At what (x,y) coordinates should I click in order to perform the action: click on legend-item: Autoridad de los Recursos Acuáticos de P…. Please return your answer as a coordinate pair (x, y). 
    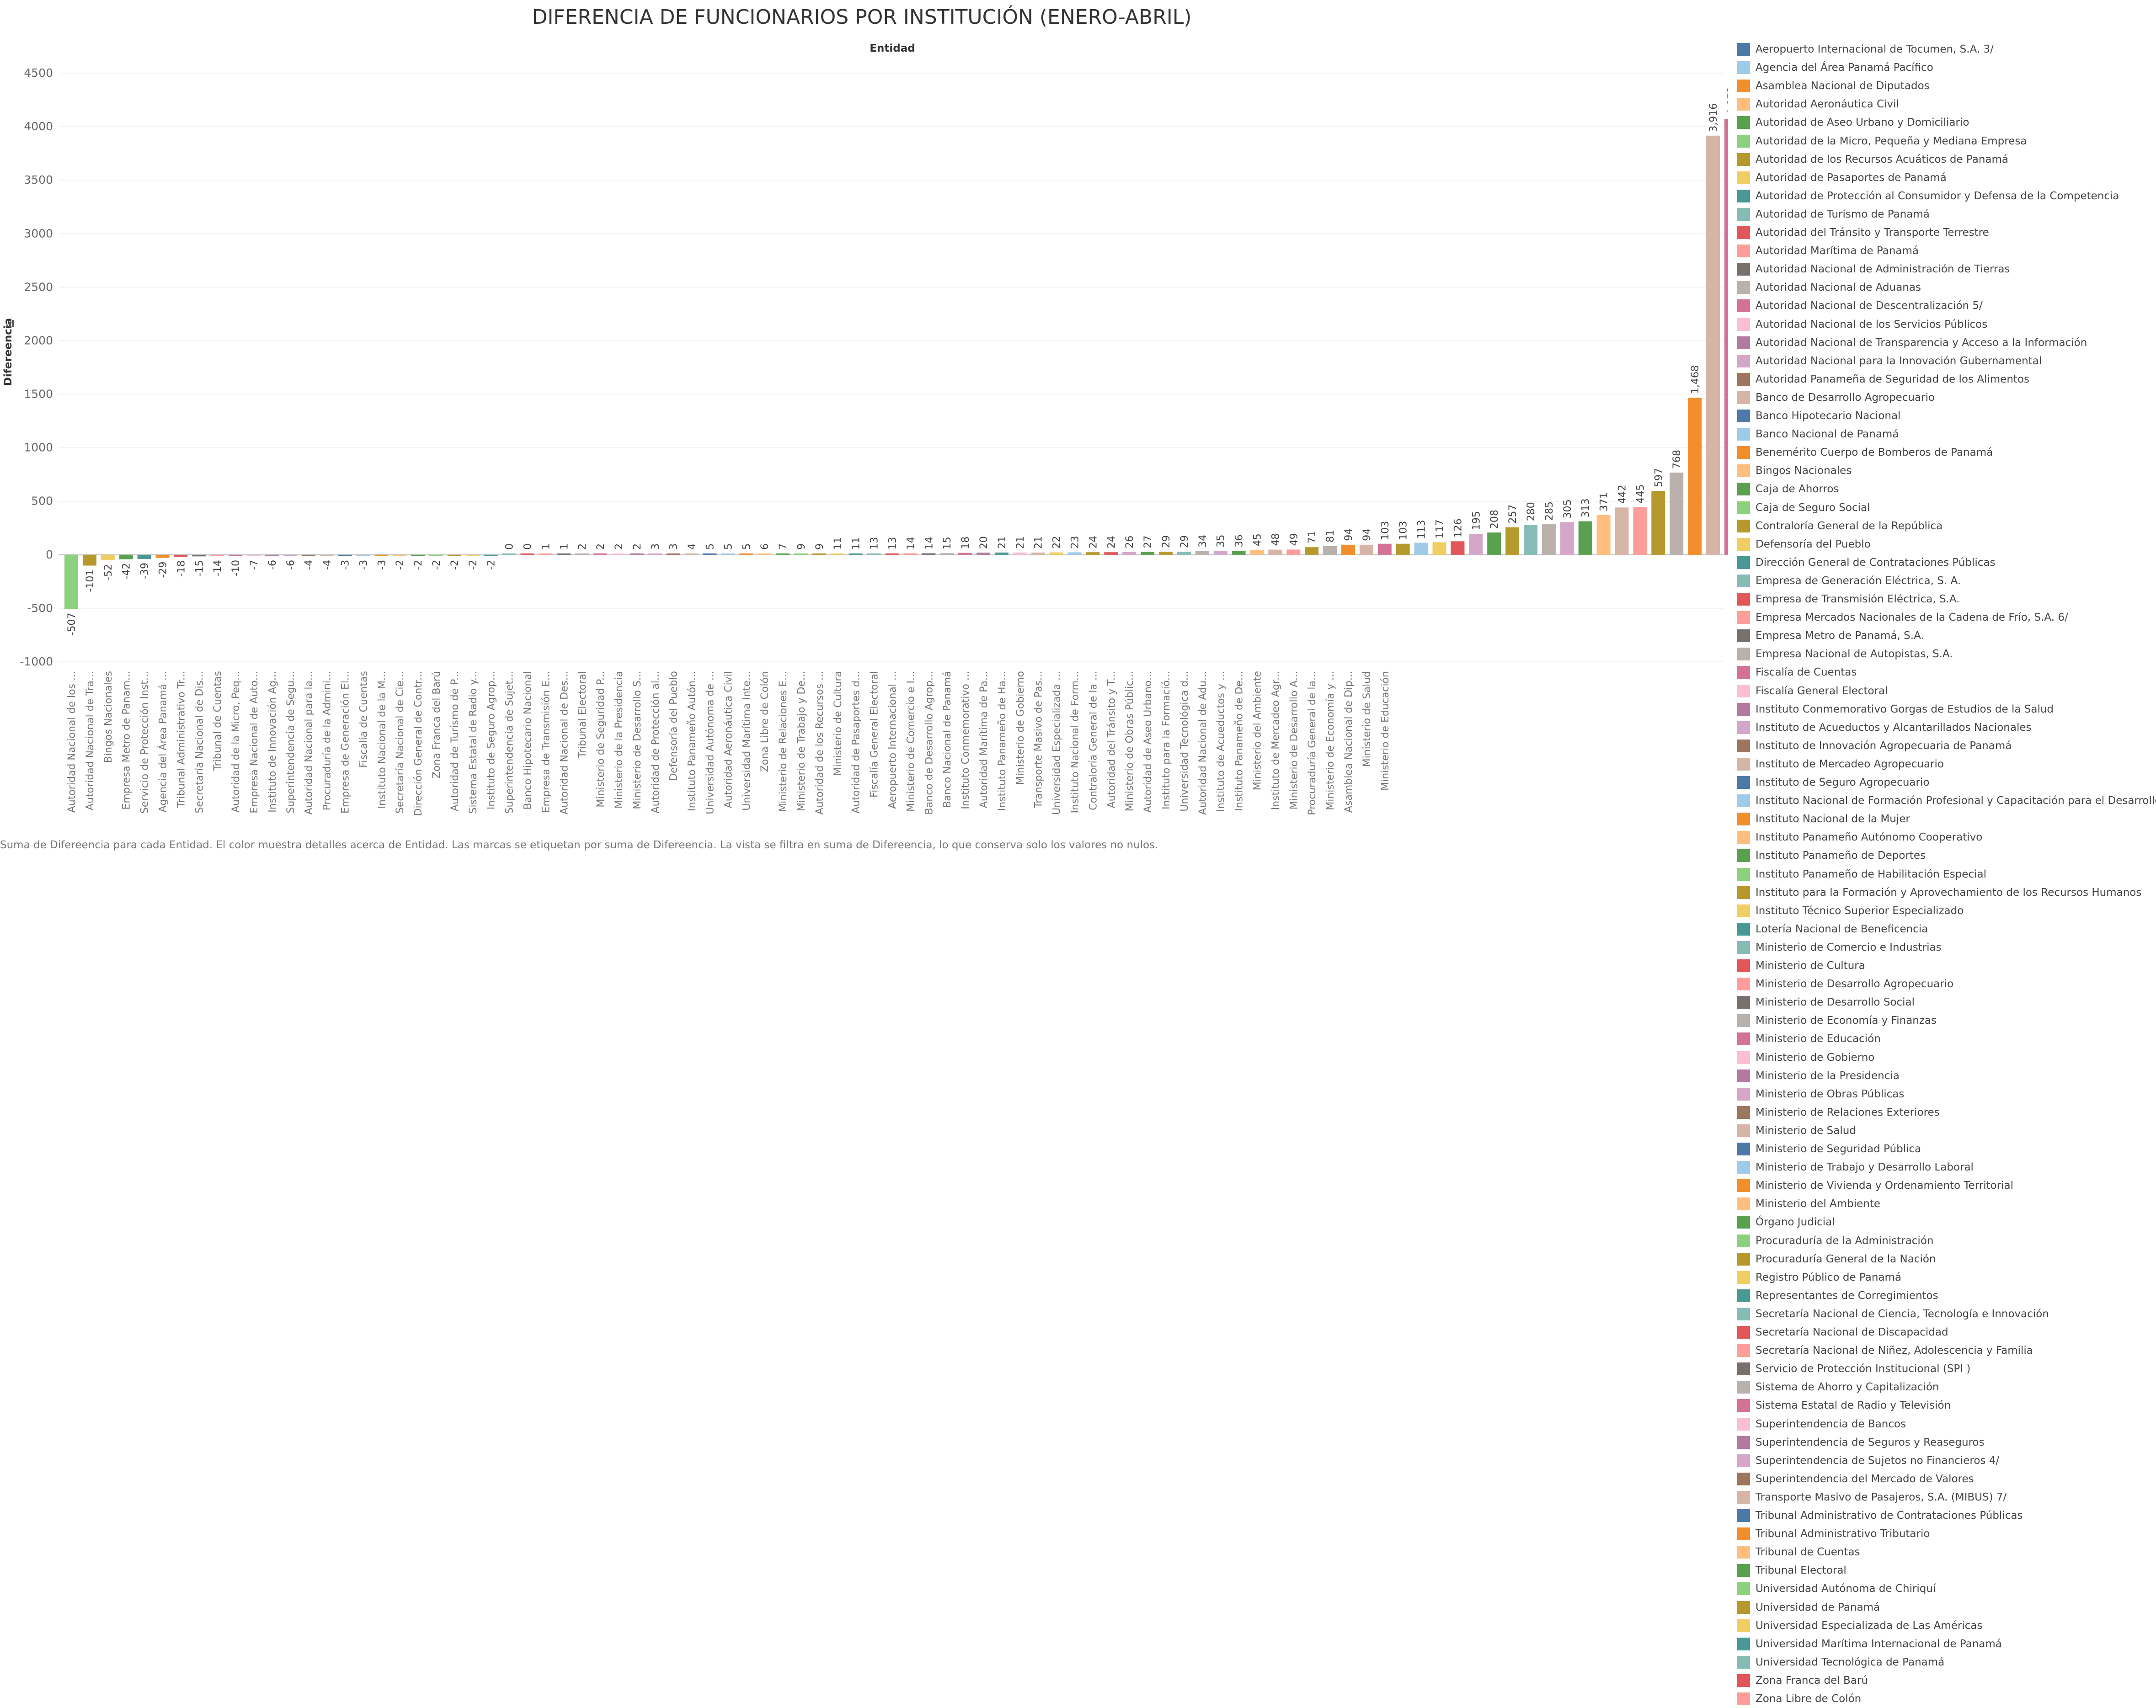
    Looking at the image, I should click on (1872, 159).